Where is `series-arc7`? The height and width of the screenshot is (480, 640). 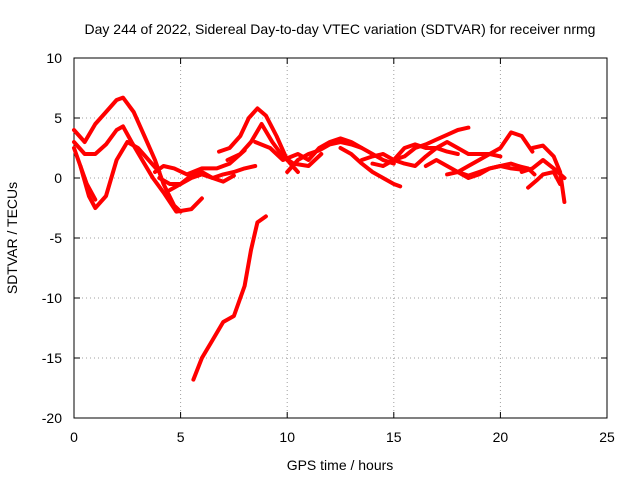 series-arc7 is located at coordinates (201, 181).